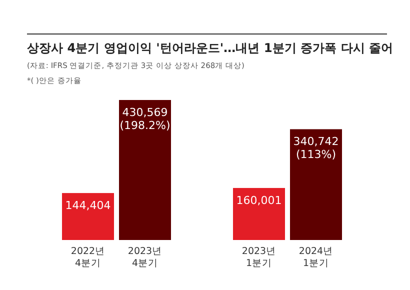 This screenshot has width=410, height=290. Describe the element at coordinates (88, 257) in the screenshot. I see `x-tick-label: 2022년 4분기` at that location.